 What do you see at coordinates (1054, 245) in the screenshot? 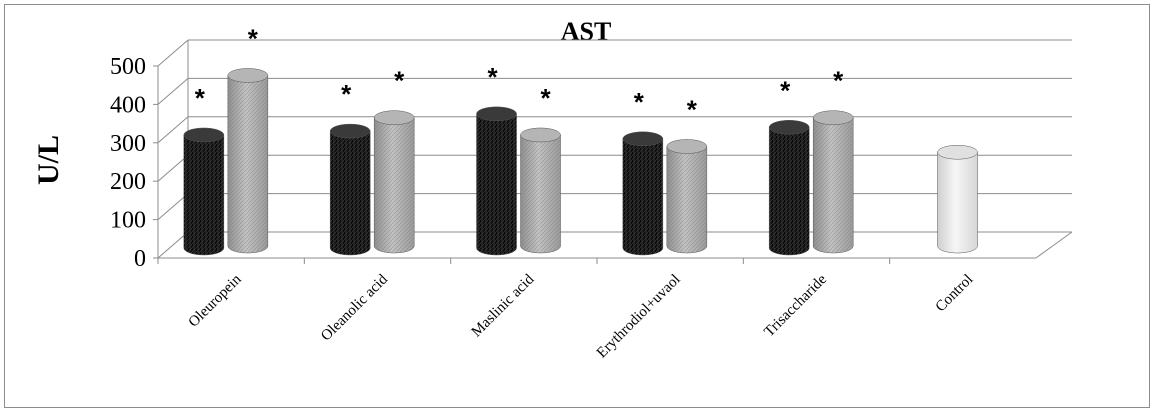
I see `floor-edge` at bounding box center [1054, 245].